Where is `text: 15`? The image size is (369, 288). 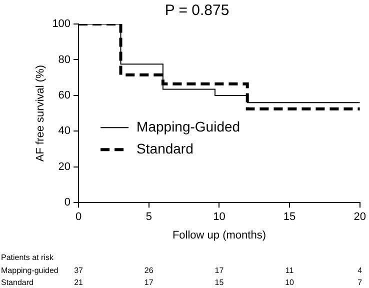
text: 15 is located at coordinates (219, 283).